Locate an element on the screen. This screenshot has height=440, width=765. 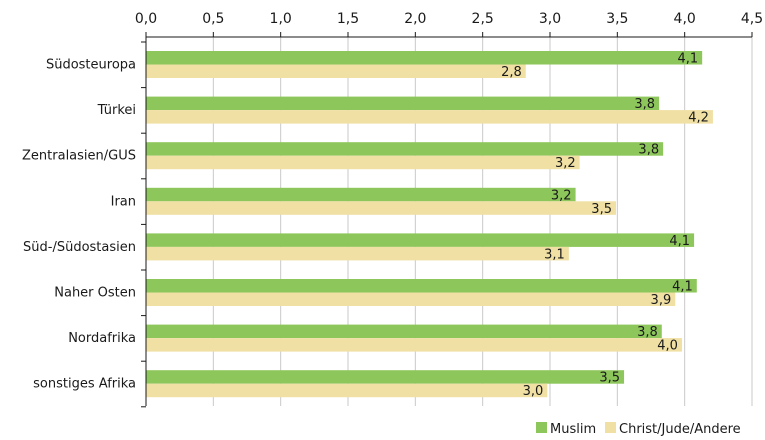
category-label: Süd-/Südostasien is located at coordinates (79, 247).